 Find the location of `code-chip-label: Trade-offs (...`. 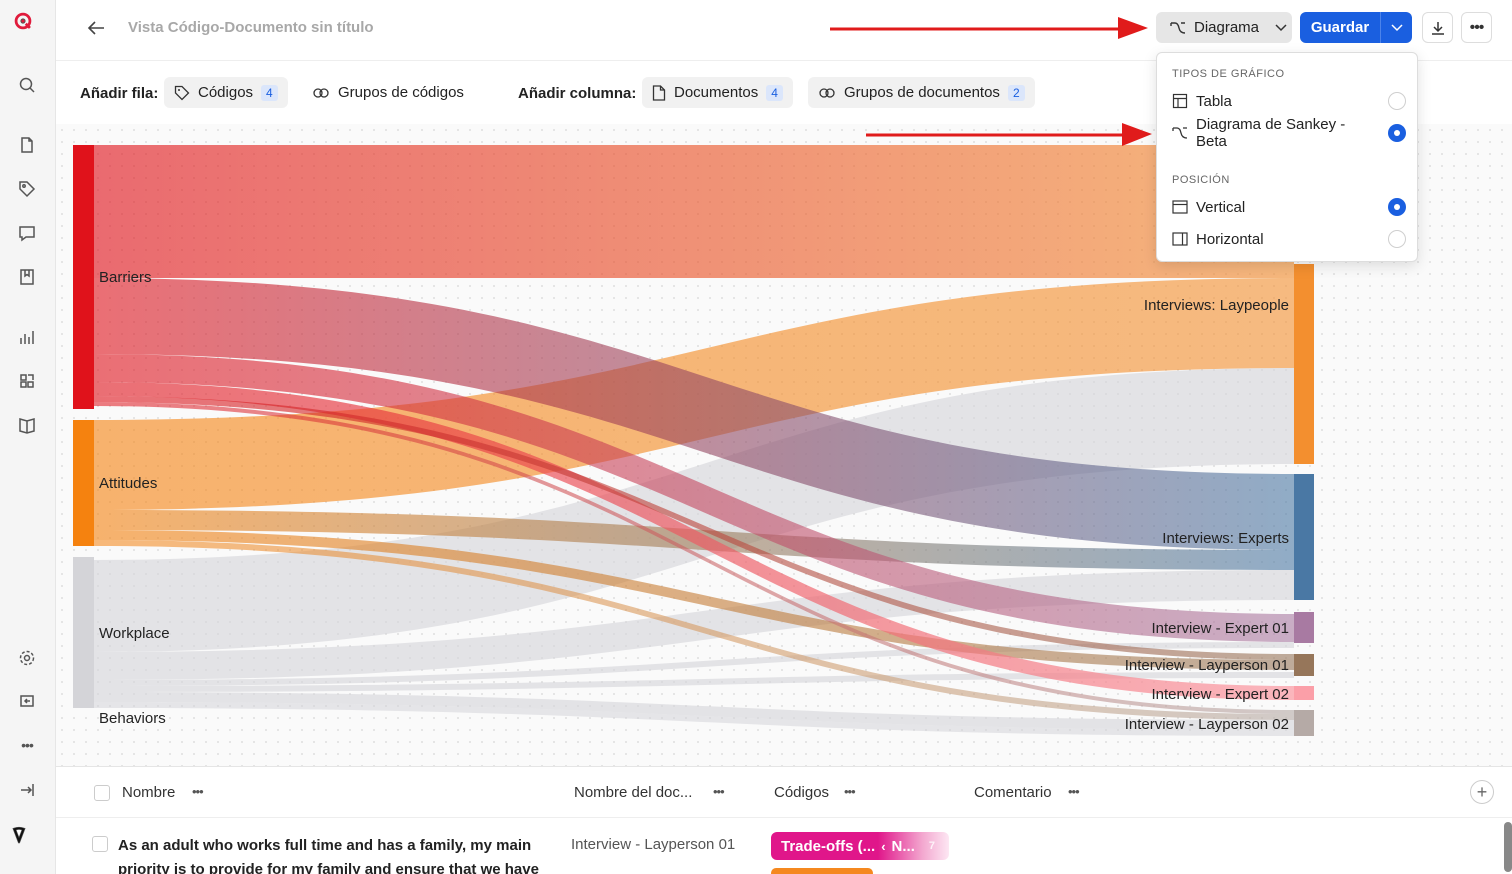

code-chip-label: Trade-offs (... is located at coordinates (828, 846).